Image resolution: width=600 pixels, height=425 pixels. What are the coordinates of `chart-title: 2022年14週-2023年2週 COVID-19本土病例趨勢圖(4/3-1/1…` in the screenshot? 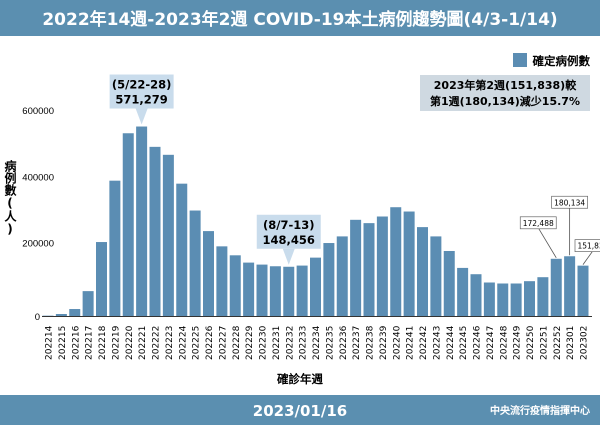 It's located at (299, 19).